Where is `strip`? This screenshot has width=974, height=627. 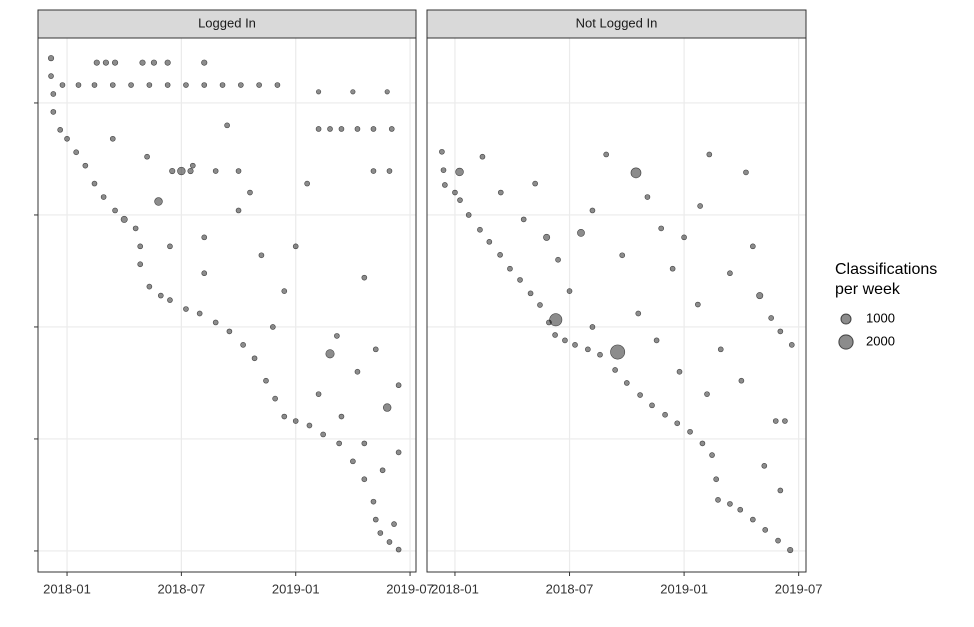
strip is located at coordinates (227, 24).